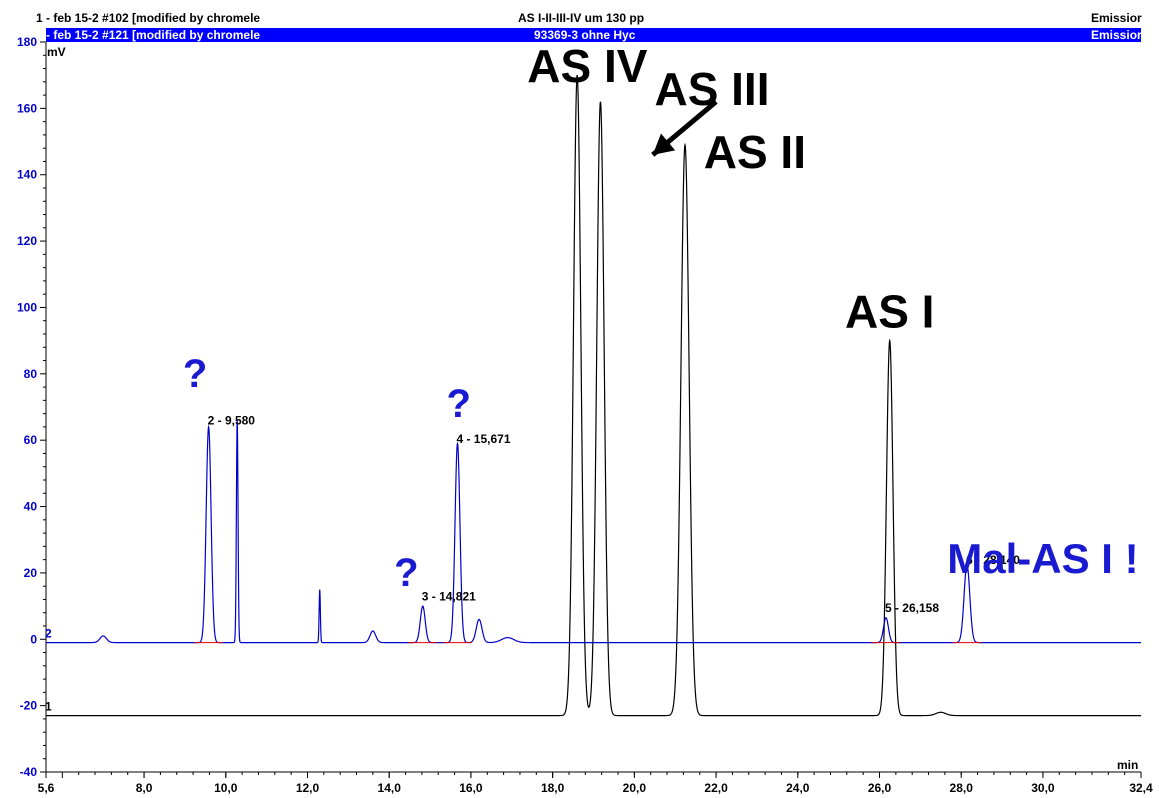  Describe the element at coordinates (31, 374) in the screenshot. I see `y-tick-label: 80` at that location.